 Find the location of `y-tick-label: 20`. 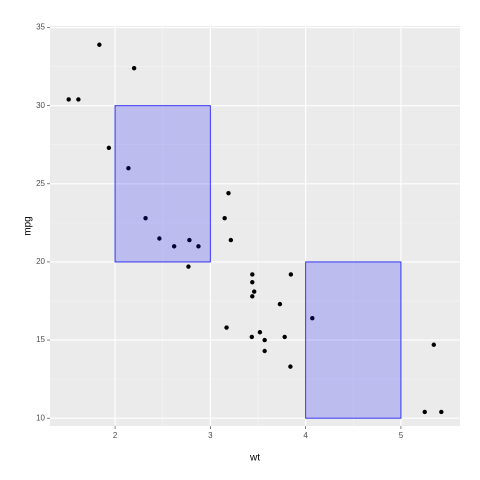

y-tick-label: 20 is located at coordinates (40, 261).